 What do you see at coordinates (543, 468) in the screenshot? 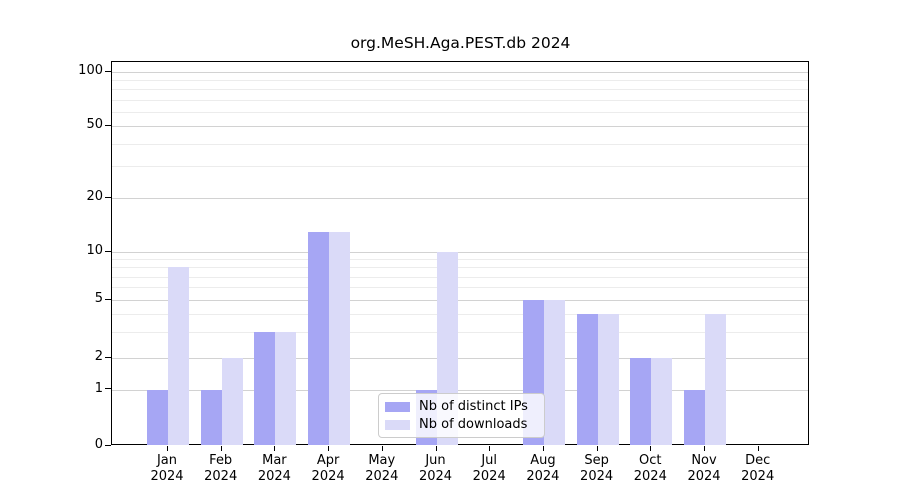
I see `x-tick-label: Aug 2024` at bounding box center [543, 468].